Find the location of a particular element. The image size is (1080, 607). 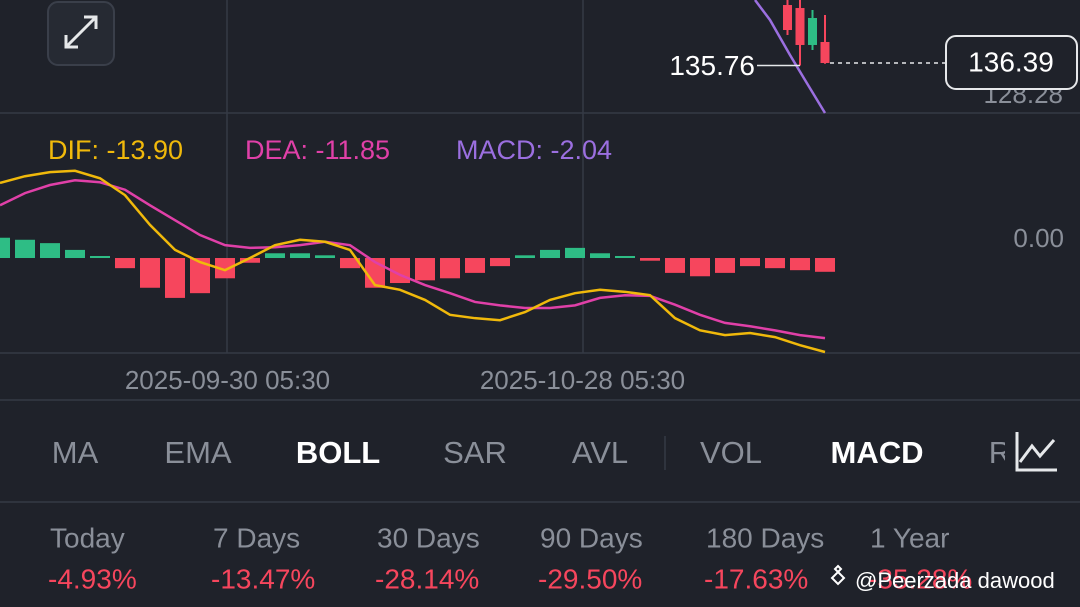

band-line is located at coordinates (790, 57).